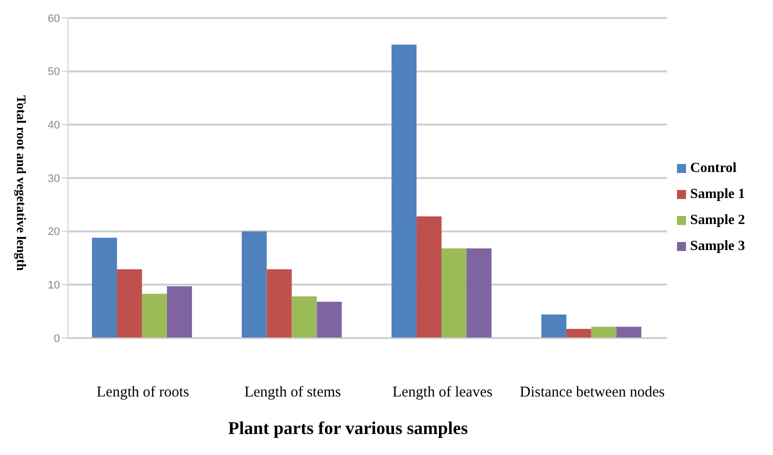  Describe the element at coordinates (57, 338) in the screenshot. I see `y-tick-label: 0` at that location.